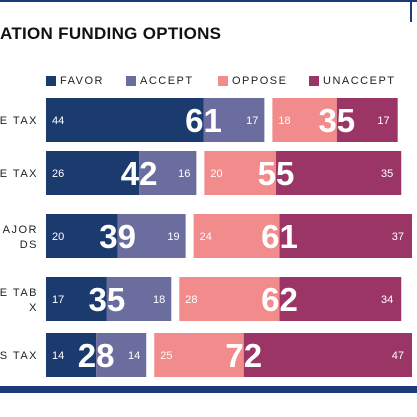 This screenshot has width=417, height=417. What do you see at coordinates (111, 33) in the screenshot?
I see `chart-title: ATION FUNDING OPTIONS` at bounding box center [111, 33].